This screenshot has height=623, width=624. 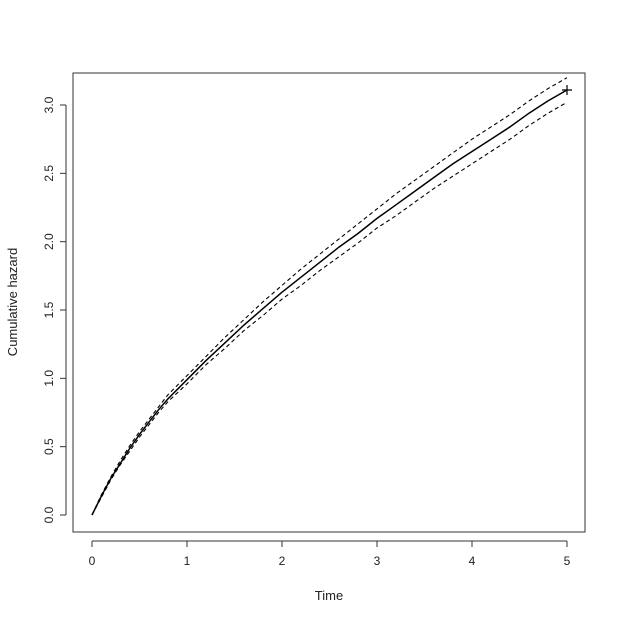 I want to click on end-marker, so click(x=567, y=89).